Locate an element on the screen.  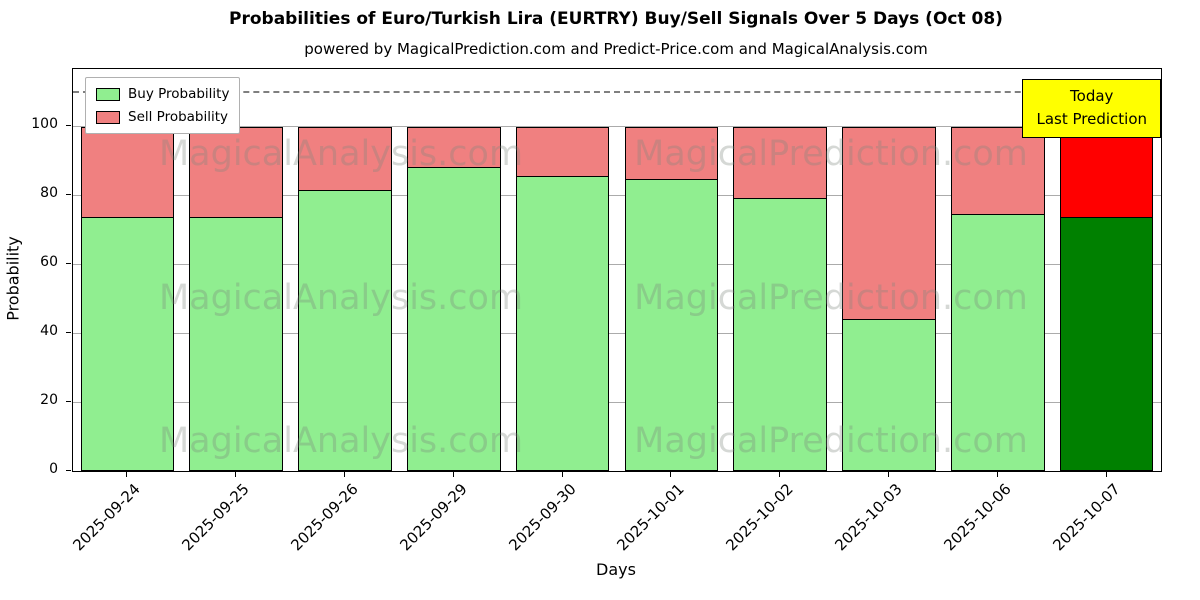
sell-legend-label: Sell Probability is located at coordinates (178, 117).